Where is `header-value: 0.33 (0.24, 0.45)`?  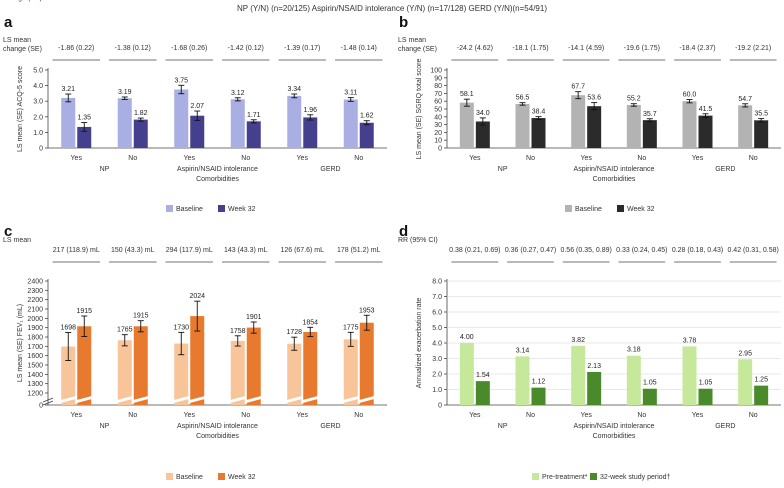
header-value: 0.33 (0.24, 0.45) is located at coordinates (641, 250).